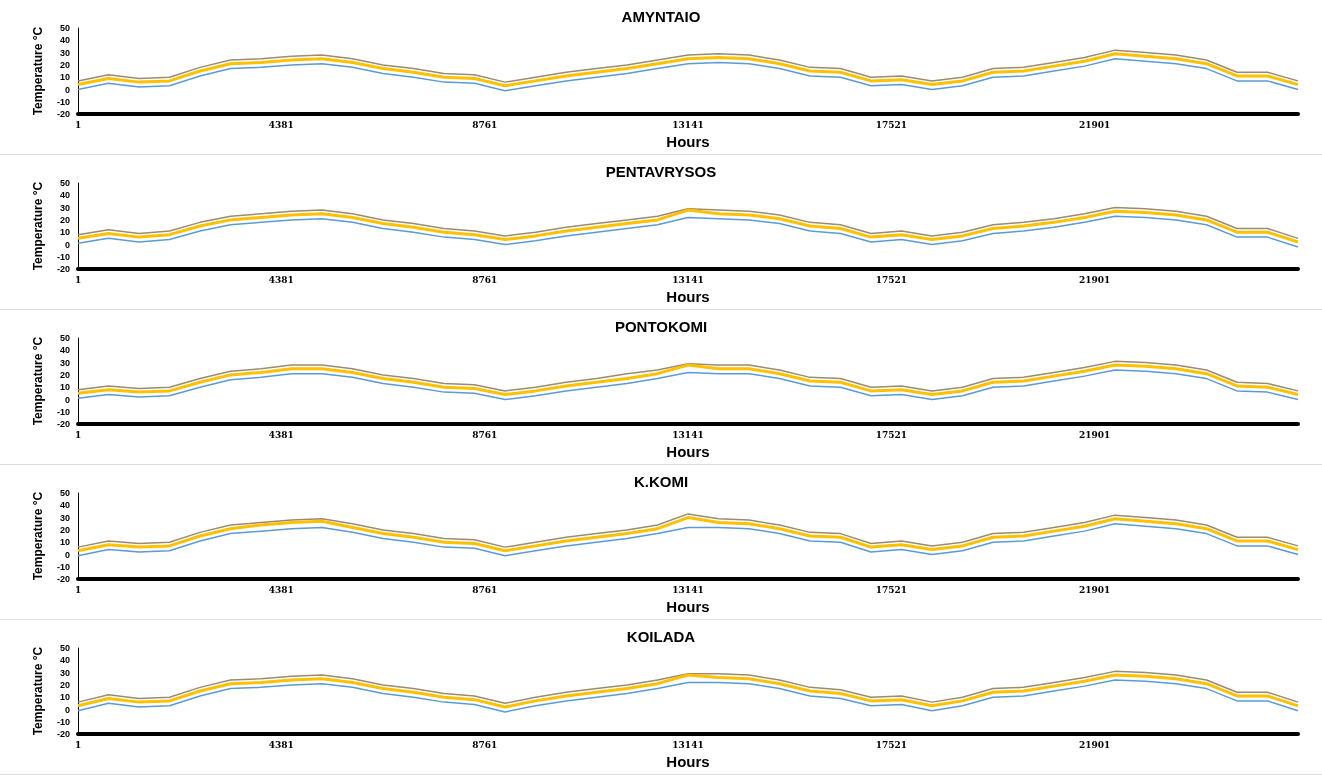  Describe the element at coordinates (661, 636) in the screenshot. I see `chart-title: KOILADA` at that location.